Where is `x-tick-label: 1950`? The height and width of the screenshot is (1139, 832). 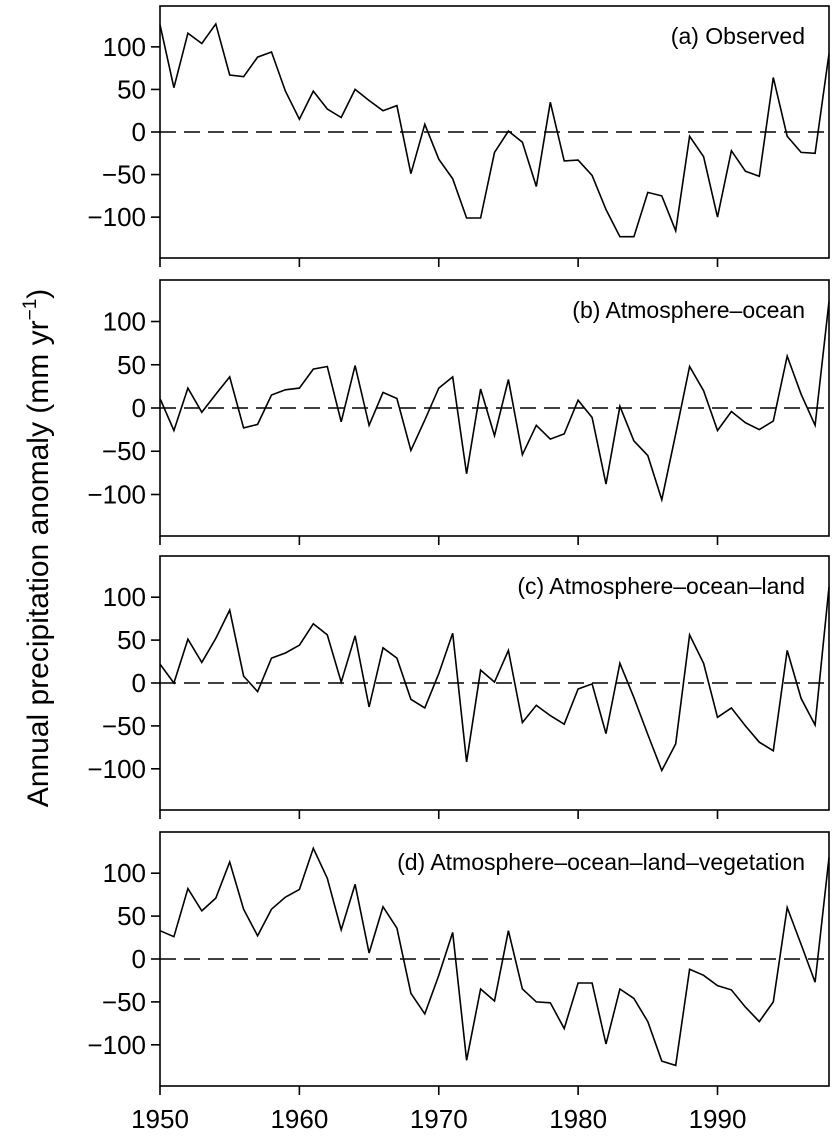
x-tick-label: 1950 is located at coordinates (160, 1119).